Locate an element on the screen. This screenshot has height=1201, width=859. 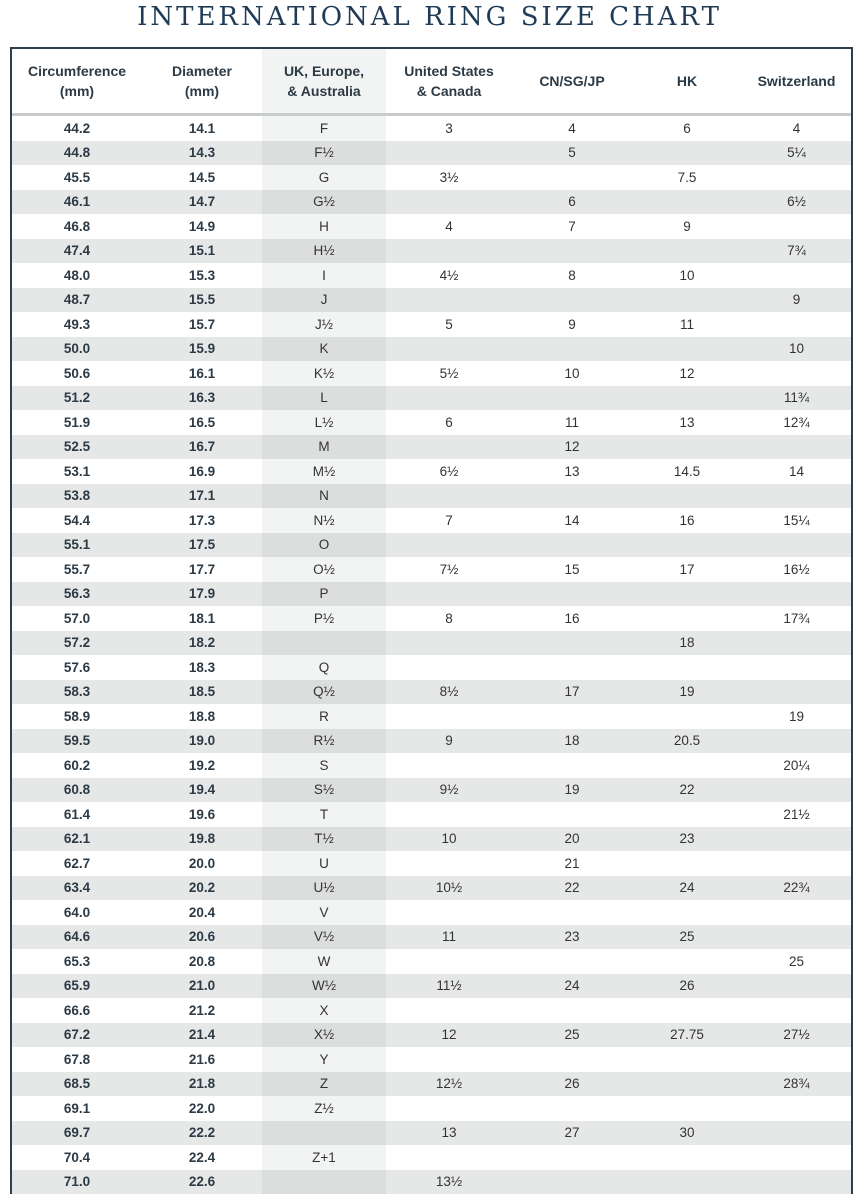
table-row: 62.1 19.8 T½ 10 20 23 is located at coordinates (431, 838).